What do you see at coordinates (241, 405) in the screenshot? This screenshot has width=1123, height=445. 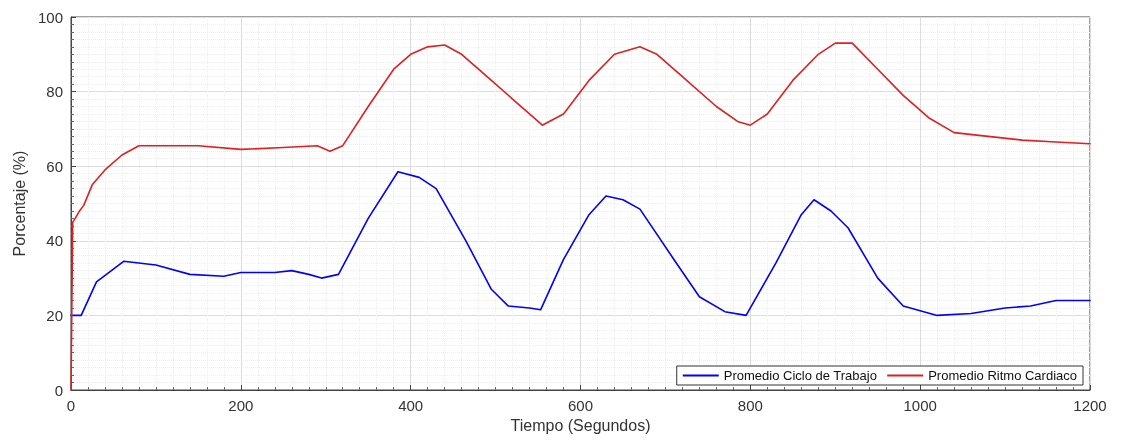 I see `x-tick-label: 200` at bounding box center [241, 405].